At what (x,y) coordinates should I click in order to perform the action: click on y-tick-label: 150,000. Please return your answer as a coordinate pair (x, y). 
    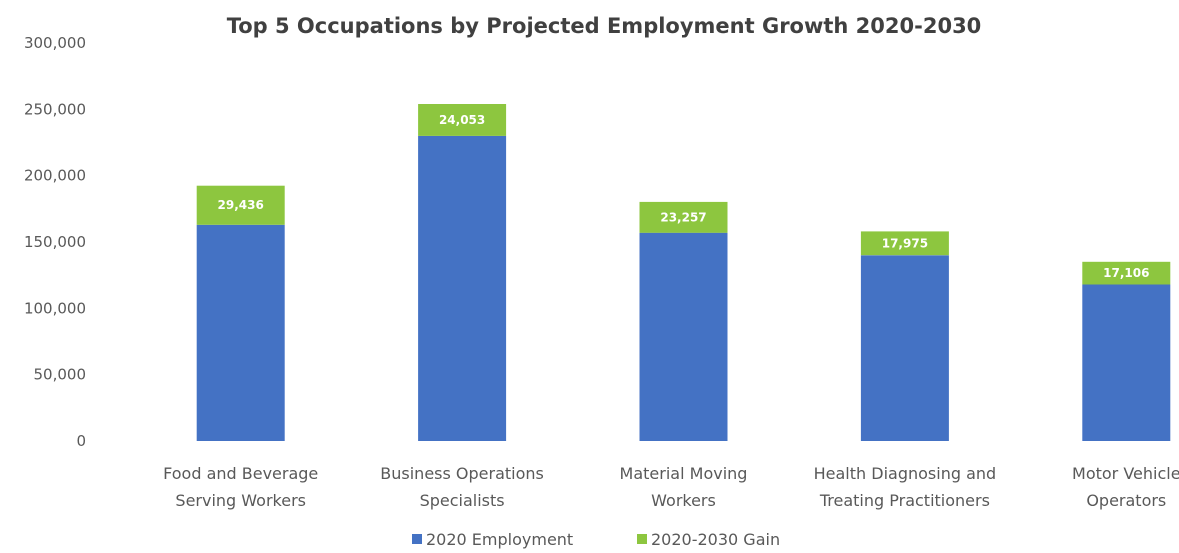
    Looking at the image, I should click on (55, 242).